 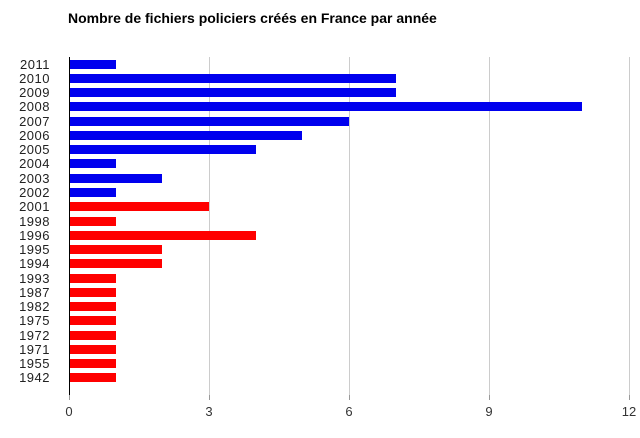 What do you see at coordinates (34, 250) in the screenshot?
I see `year-label-1995: 1995` at bounding box center [34, 250].